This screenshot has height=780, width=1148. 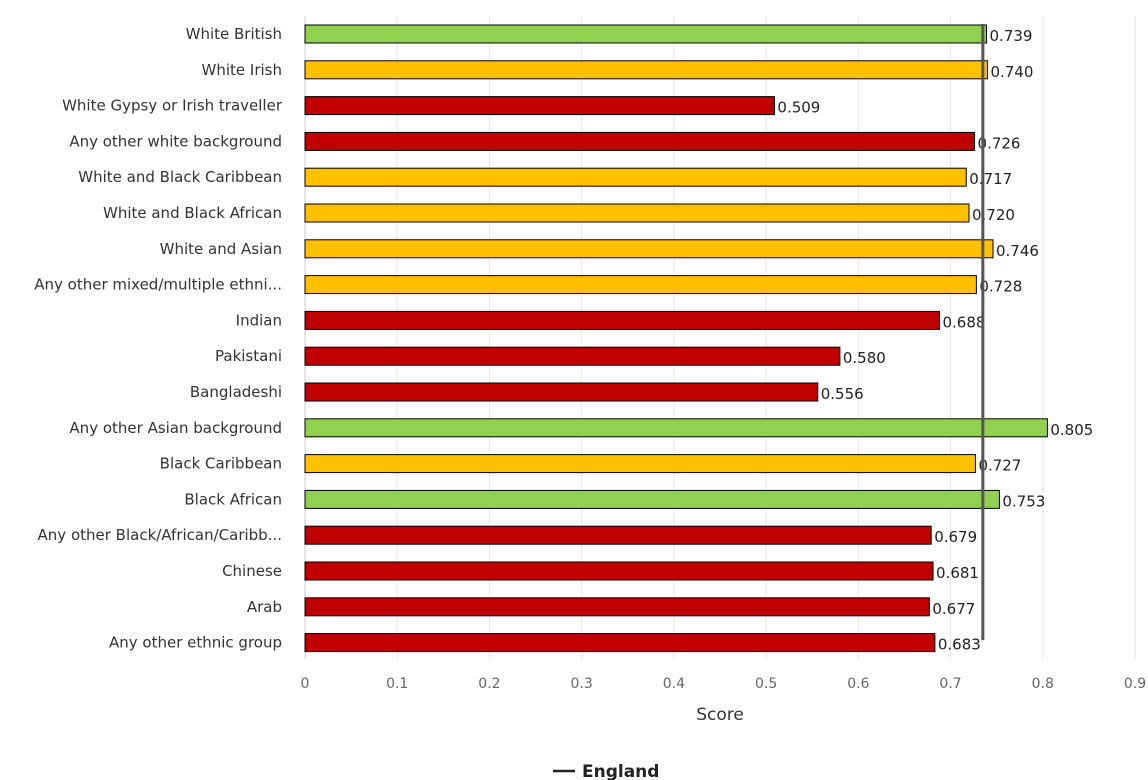 I want to click on category-label: Any other Asian background, so click(x=175, y=428).